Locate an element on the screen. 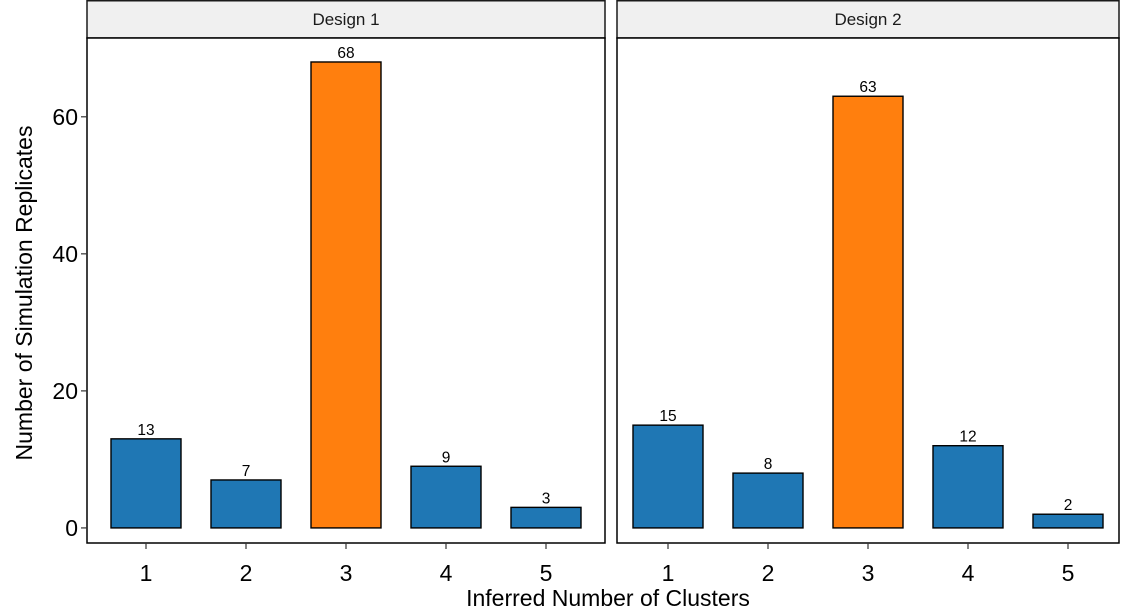 This screenshot has width=1132, height=613. y-tick-label: 60 is located at coordinates (65, 117).